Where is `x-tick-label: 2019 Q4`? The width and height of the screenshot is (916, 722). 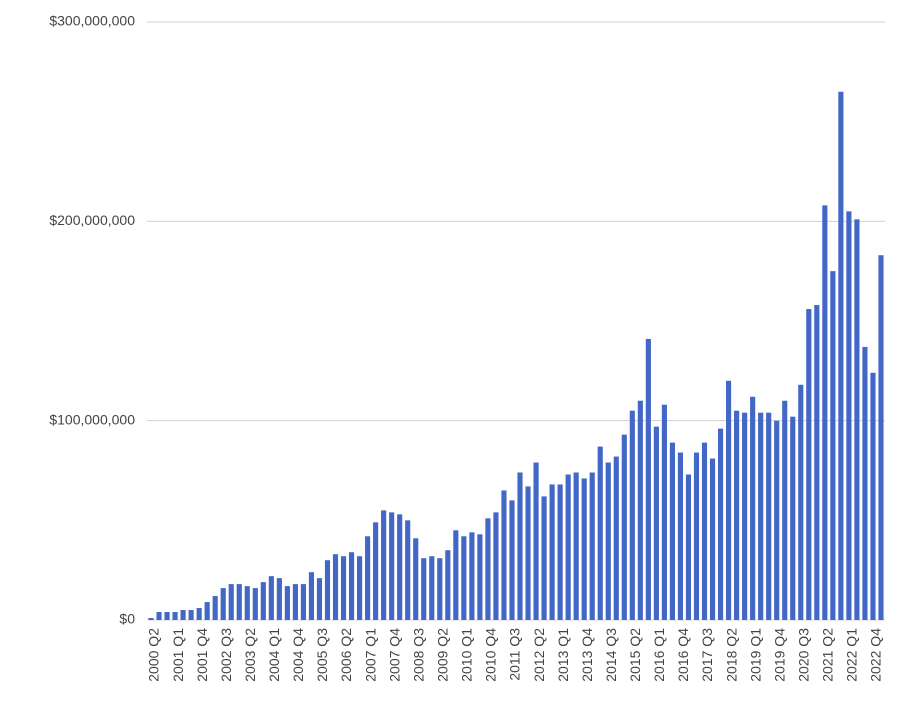
x-tick-label: 2019 Q4 is located at coordinates (779, 655).